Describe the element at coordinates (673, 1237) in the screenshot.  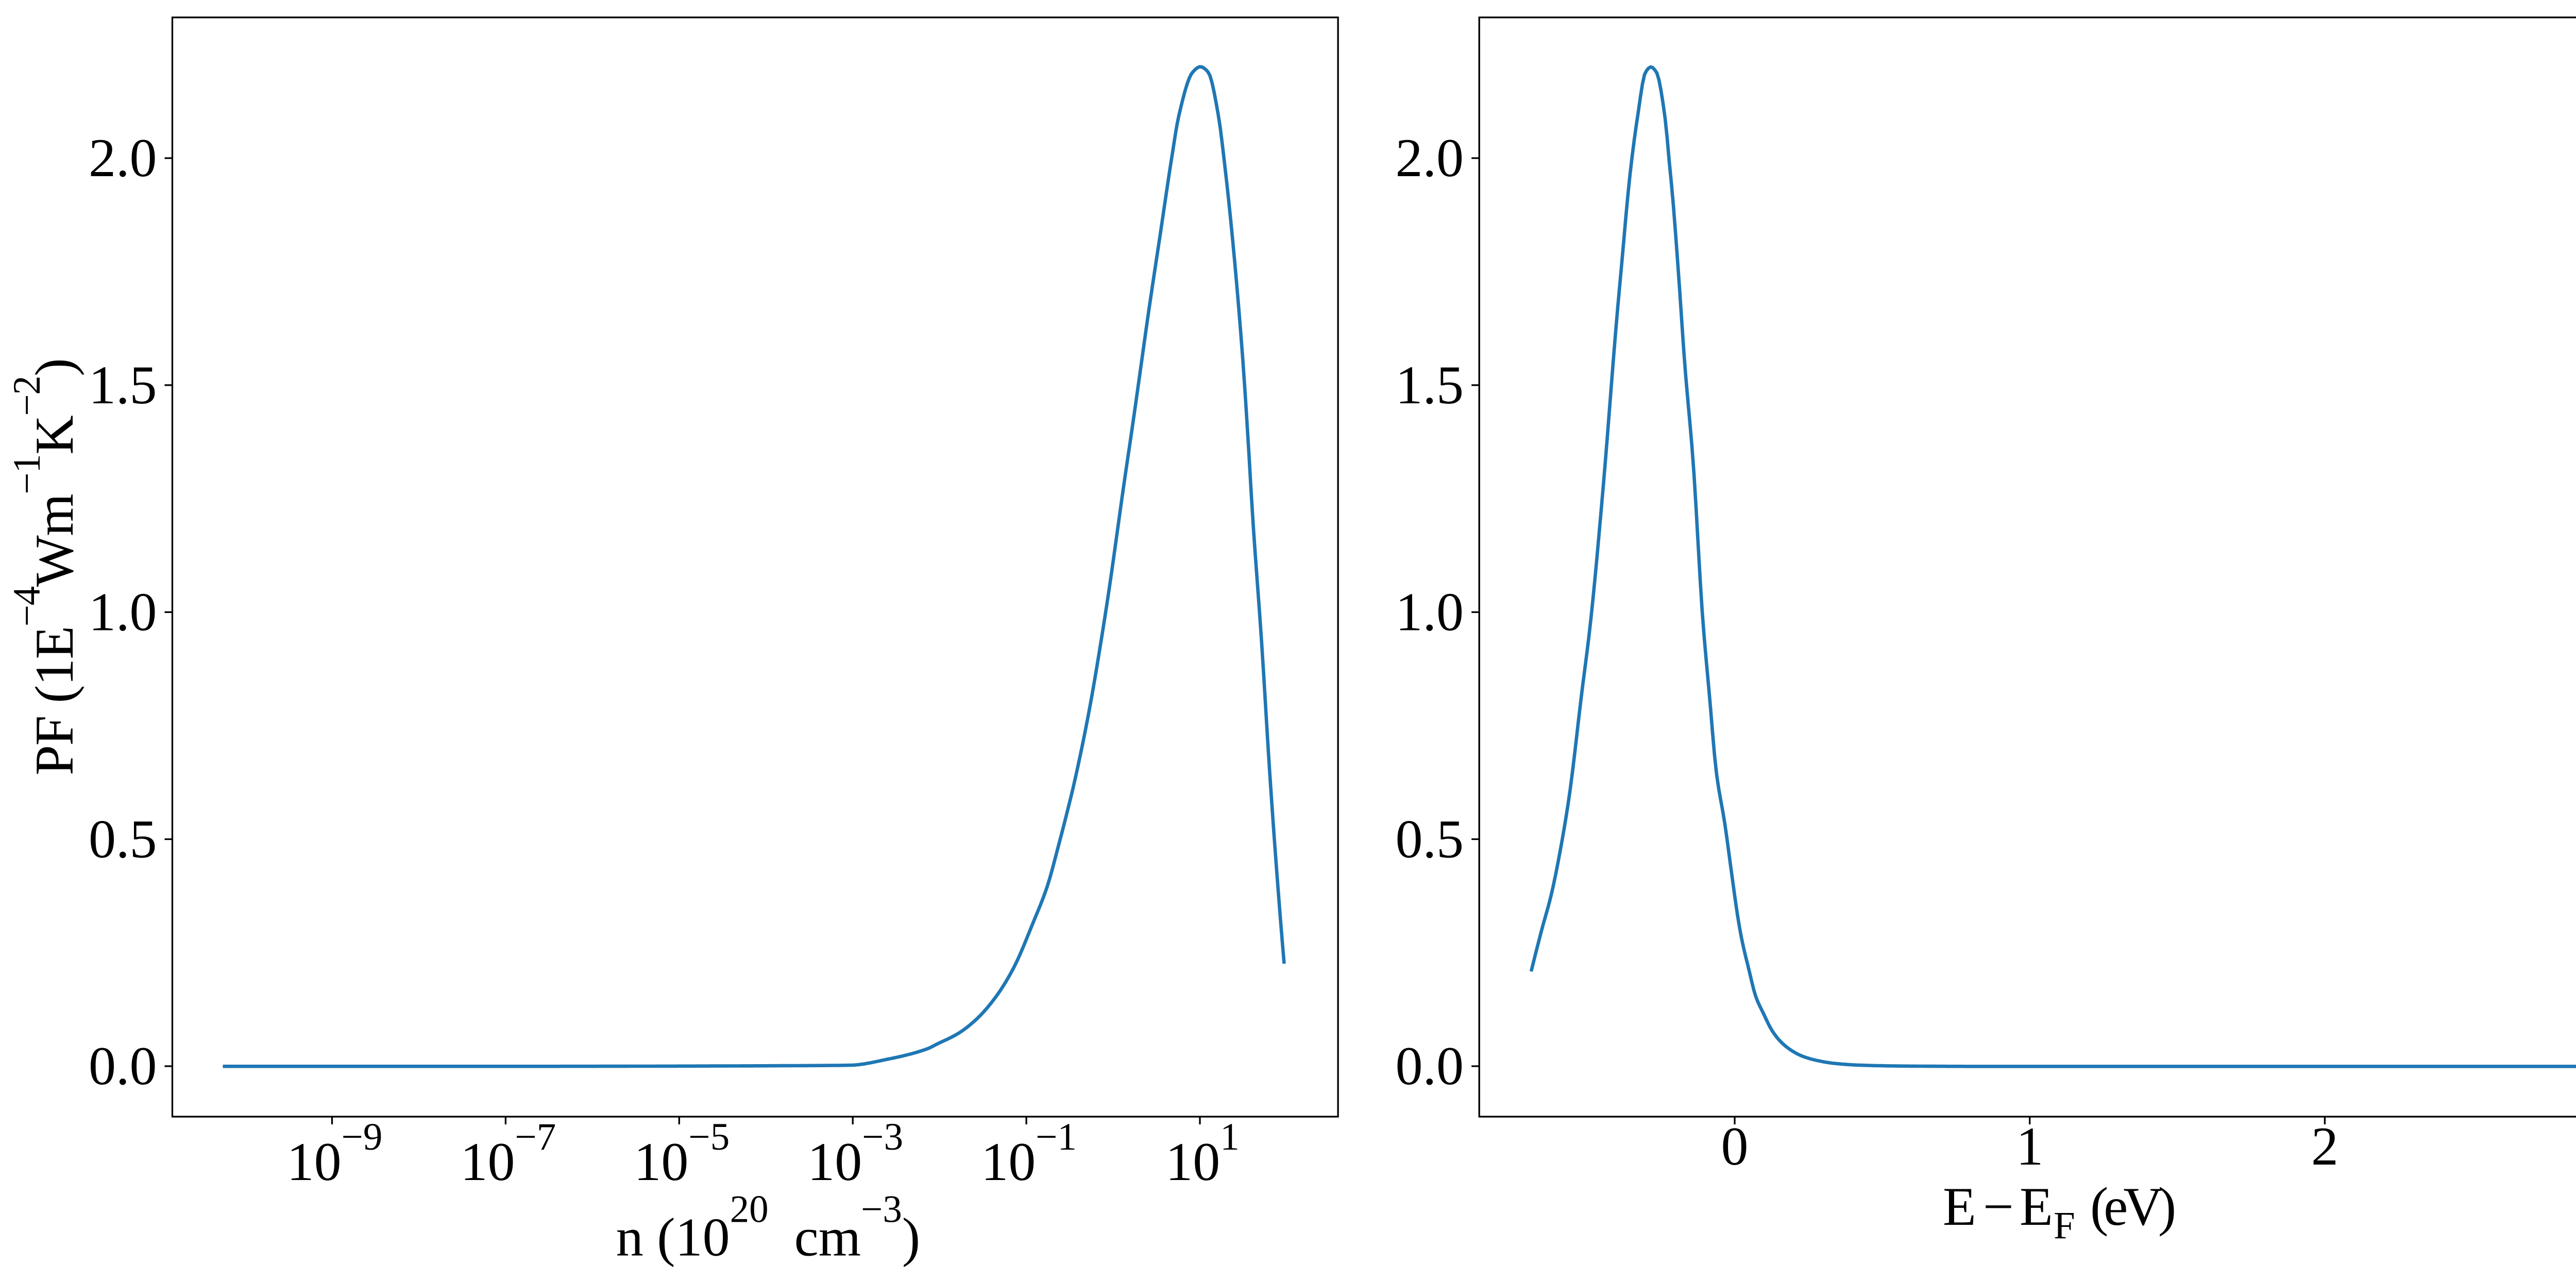
I see `svg-text: n (10` at that location.